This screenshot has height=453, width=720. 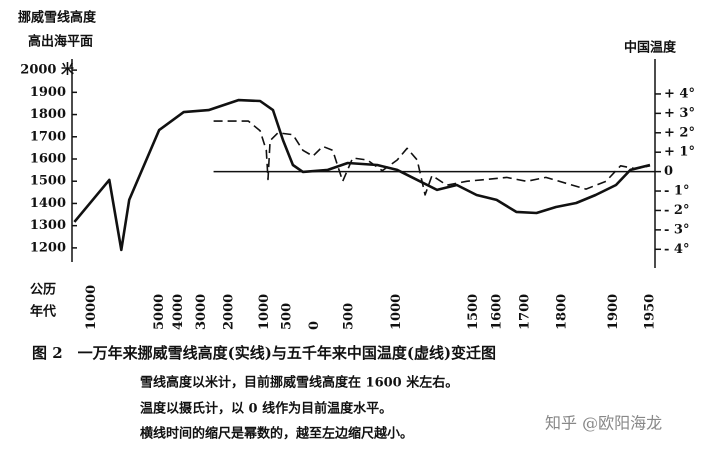 What do you see at coordinates (48, 181) in the screenshot?
I see `y-tick-label: 1500` at bounding box center [48, 181].